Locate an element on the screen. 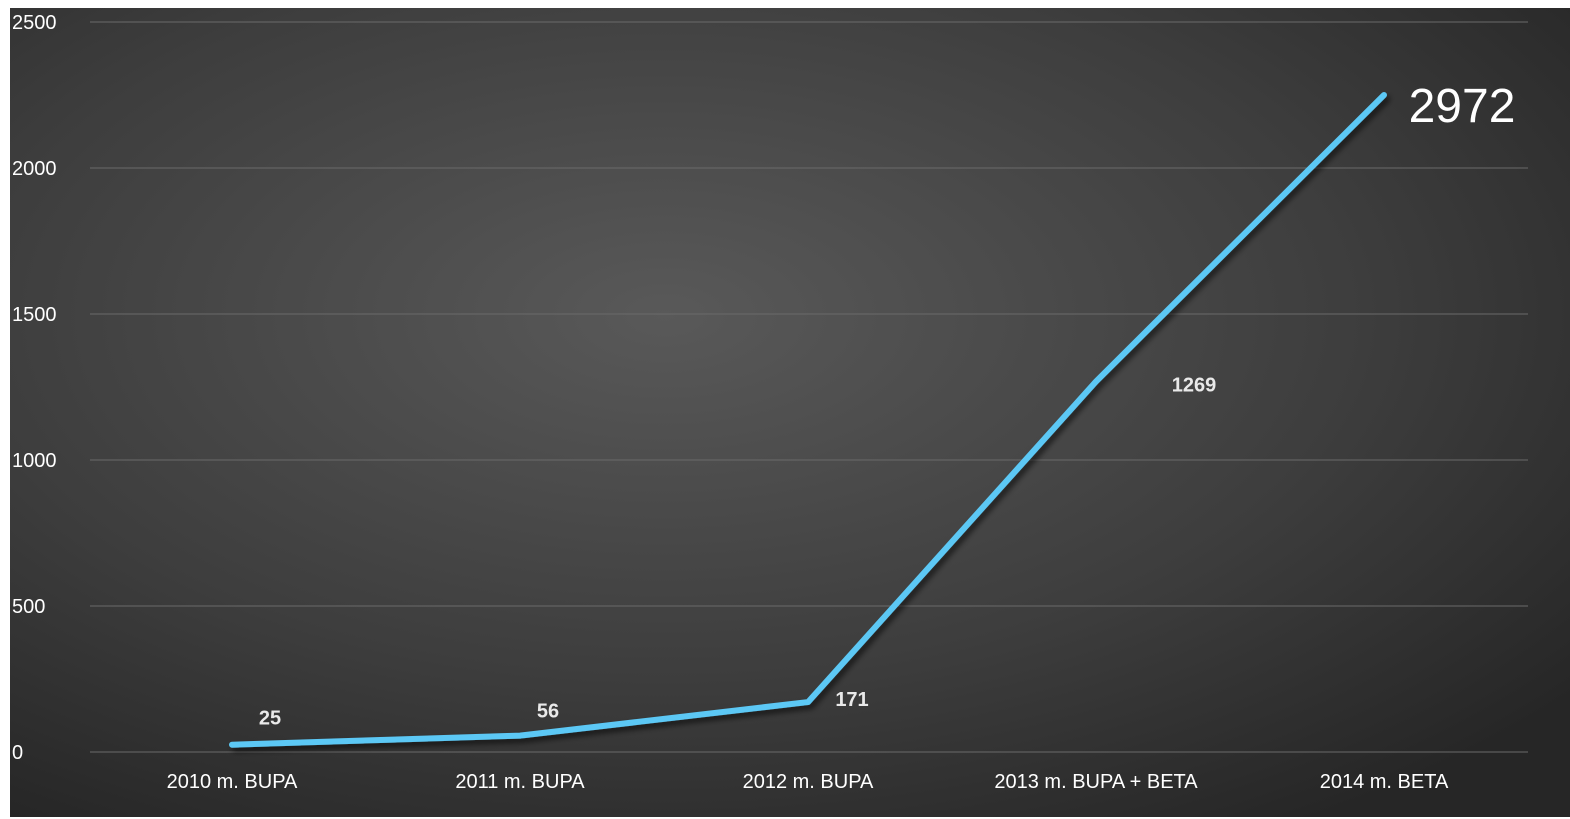 The height and width of the screenshot is (819, 1570). data-label: 2972 is located at coordinates (1462, 106).